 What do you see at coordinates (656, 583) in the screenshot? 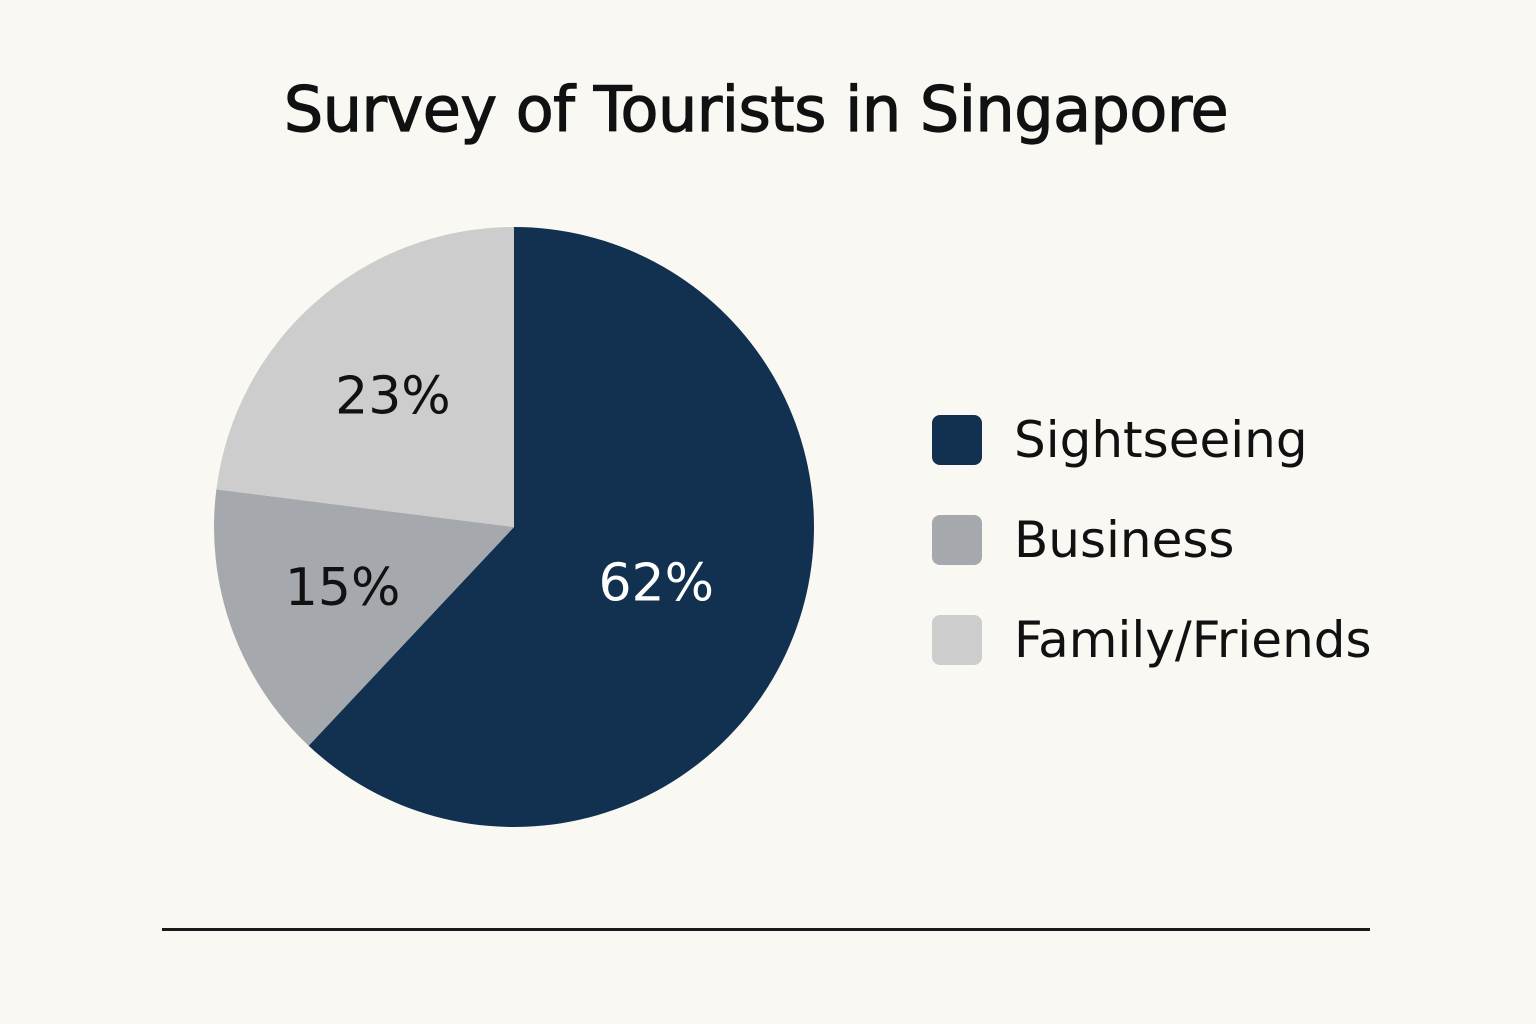
I see `slice-label-sightseeing: 62%` at bounding box center [656, 583].